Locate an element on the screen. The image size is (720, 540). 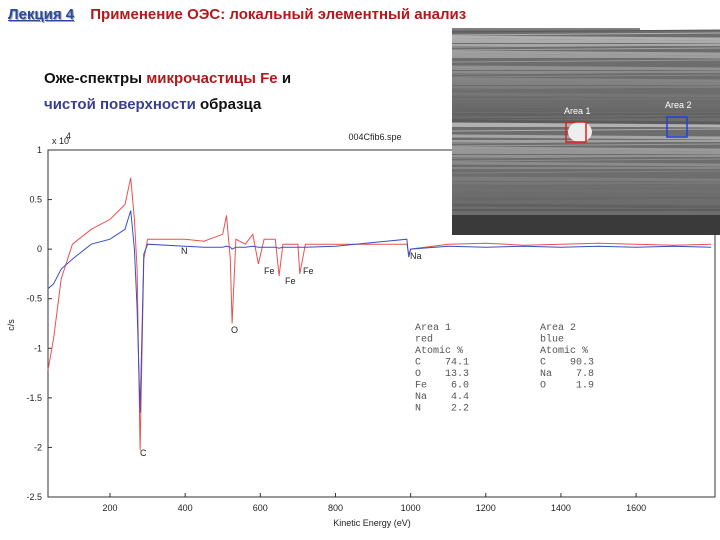
y-tick-label: -0.5 is located at coordinates (34, 299).